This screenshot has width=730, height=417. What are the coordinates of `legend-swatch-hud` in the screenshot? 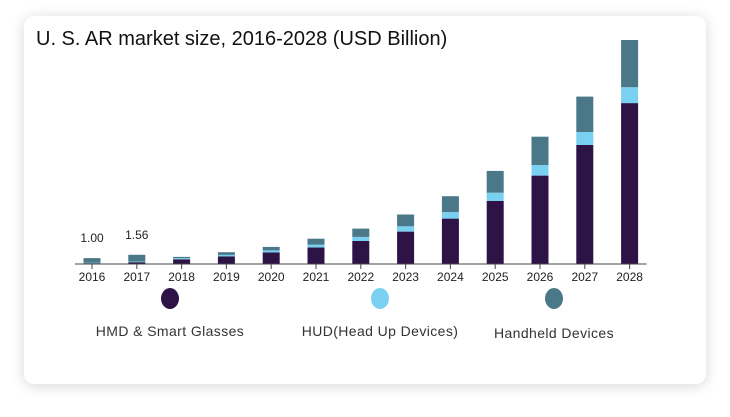 It's located at (380, 298).